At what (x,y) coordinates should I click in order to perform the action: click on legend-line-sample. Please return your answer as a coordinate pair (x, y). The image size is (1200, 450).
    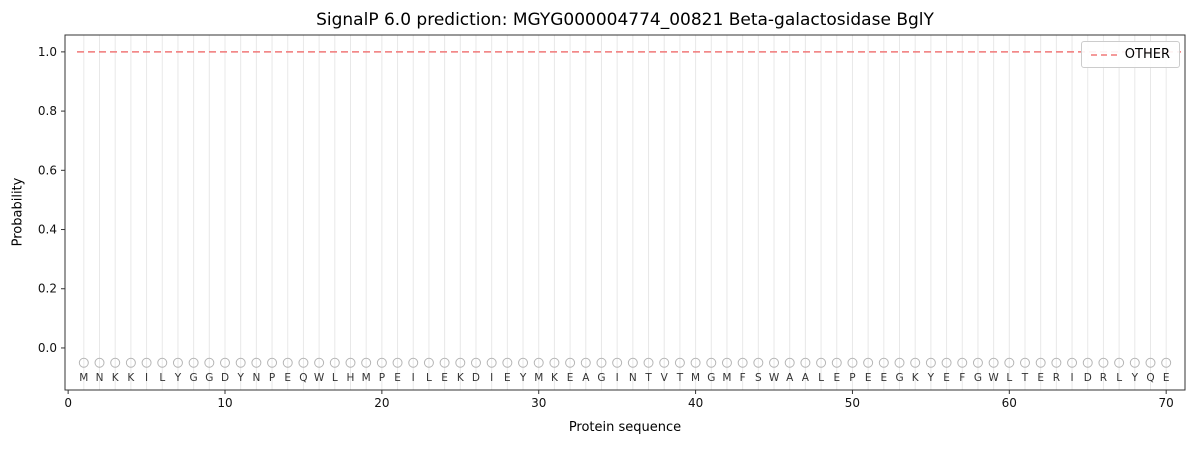
    Looking at the image, I should click on (1103, 54).